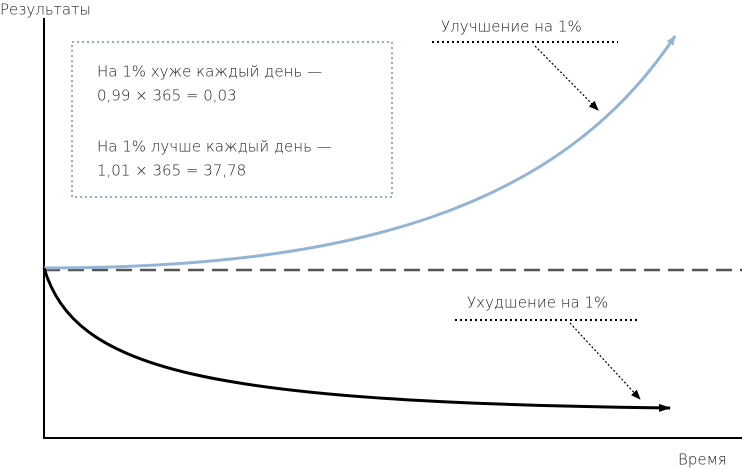 The height and width of the screenshot is (469, 742). What do you see at coordinates (605, 361) in the screenshot?
I see `lower-pointer` at bounding box center [605, 361].